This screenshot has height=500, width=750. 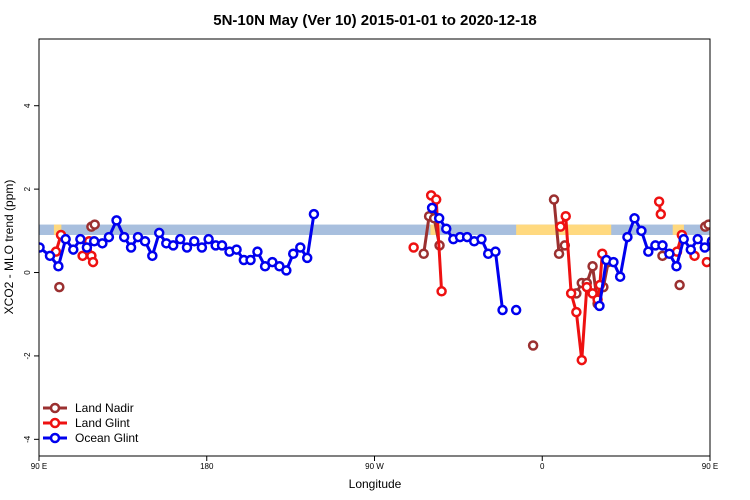 What do you see at coordinates (27, 105) in the screenshot?
I see `y-tick-label: 4` at bounding box center [27, 105].